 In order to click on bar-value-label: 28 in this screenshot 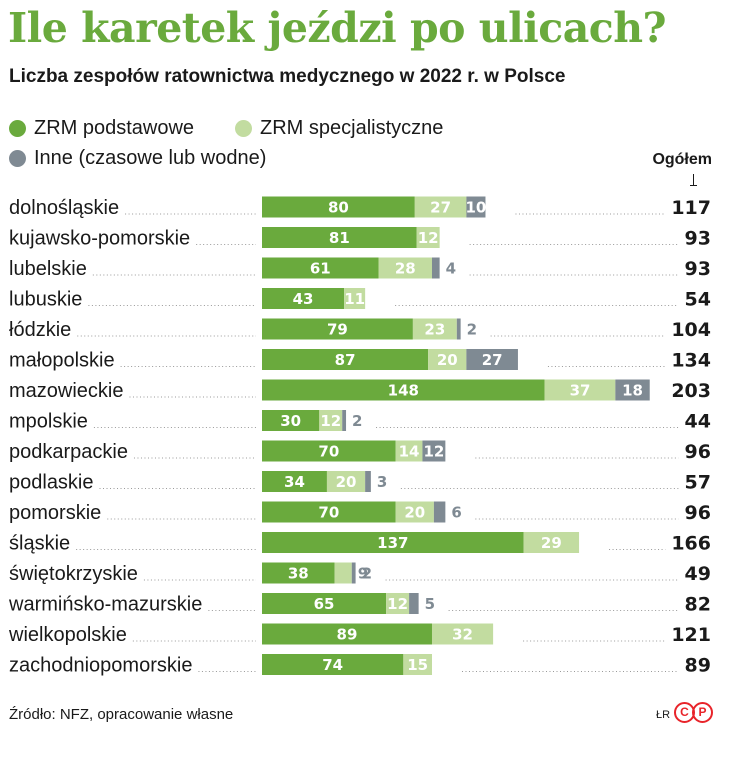, I will do `click(405, 269)`.